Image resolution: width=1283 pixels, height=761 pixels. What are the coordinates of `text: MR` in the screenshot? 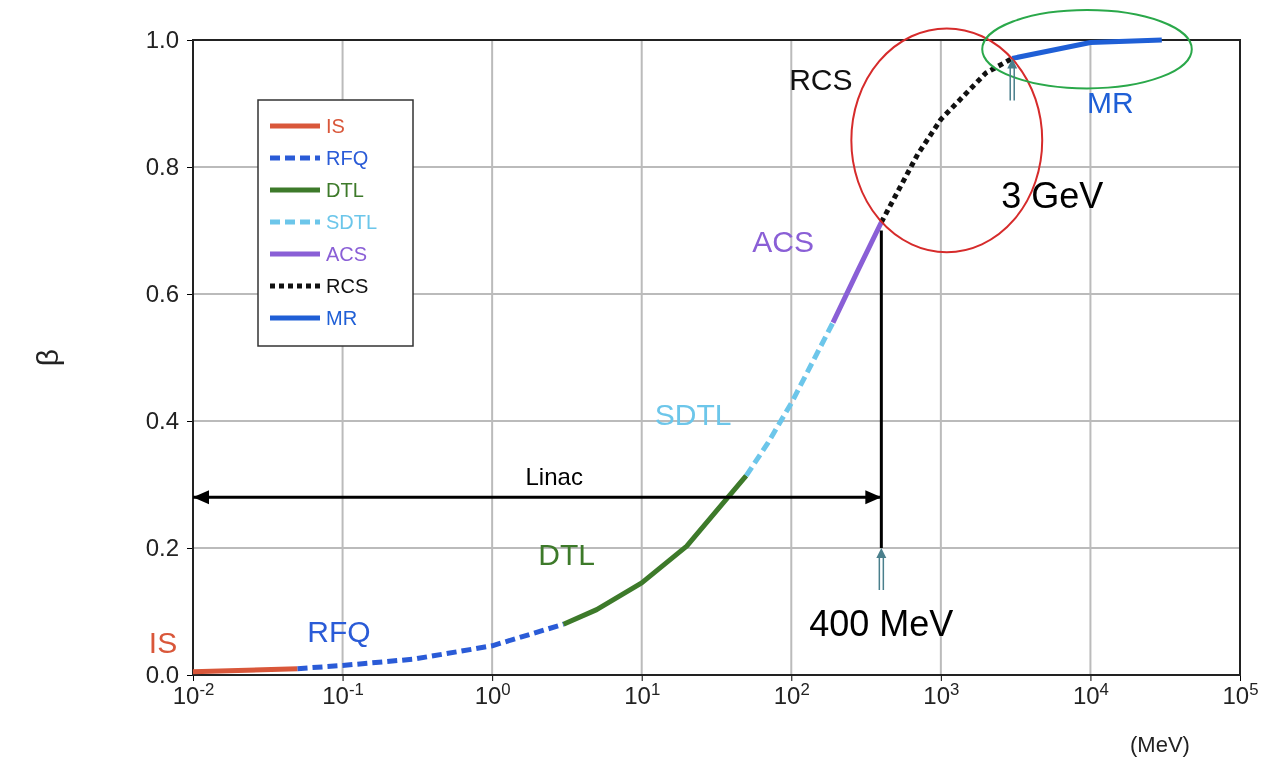 It's located at (1110, 103).